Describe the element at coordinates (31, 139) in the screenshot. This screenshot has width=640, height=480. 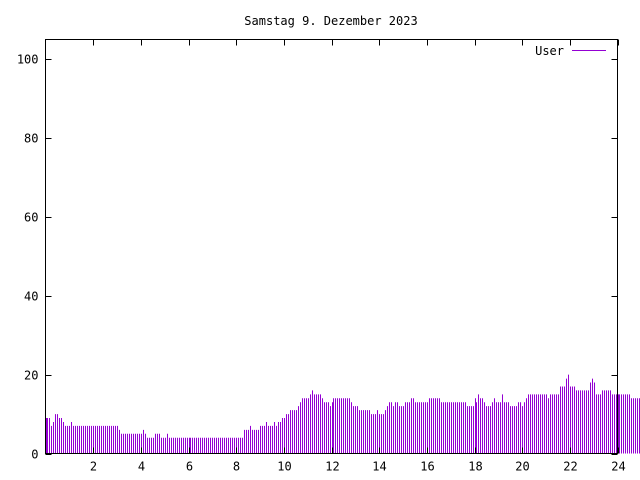
I see `y-tick-label: 80` at that location.